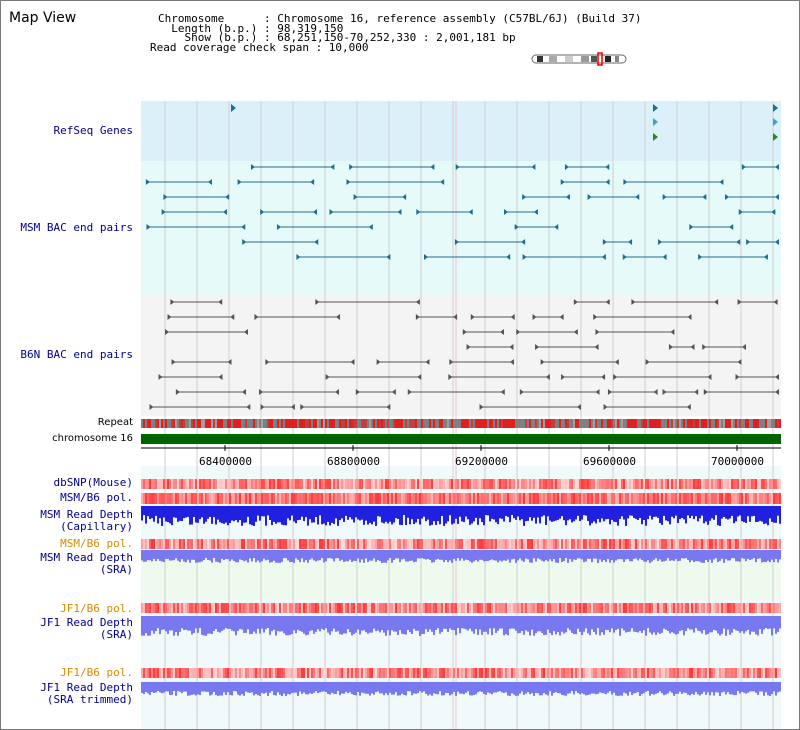 The height and width of the screenshot is (730, 800). Describe the element at coordinates (76, 227) in the screenshot. I see `label-msm-bac: MSM BAC end pairs` at that location.